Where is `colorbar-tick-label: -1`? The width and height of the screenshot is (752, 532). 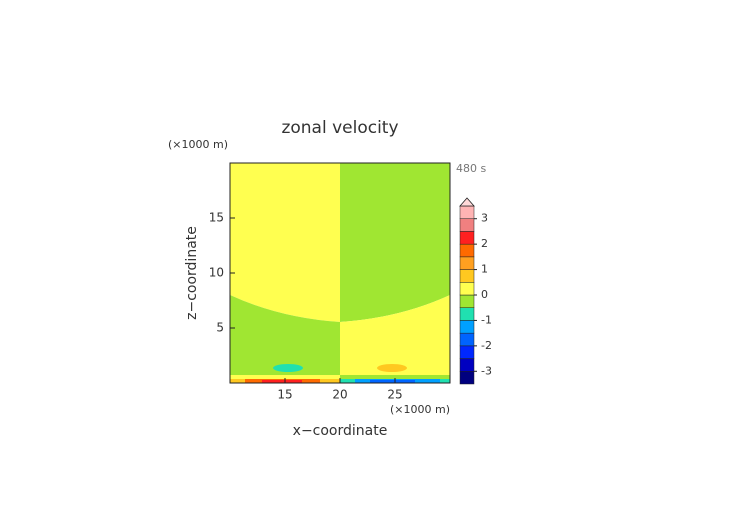 colorbar-tick-label: -1 is located at coordinates (486, 319).